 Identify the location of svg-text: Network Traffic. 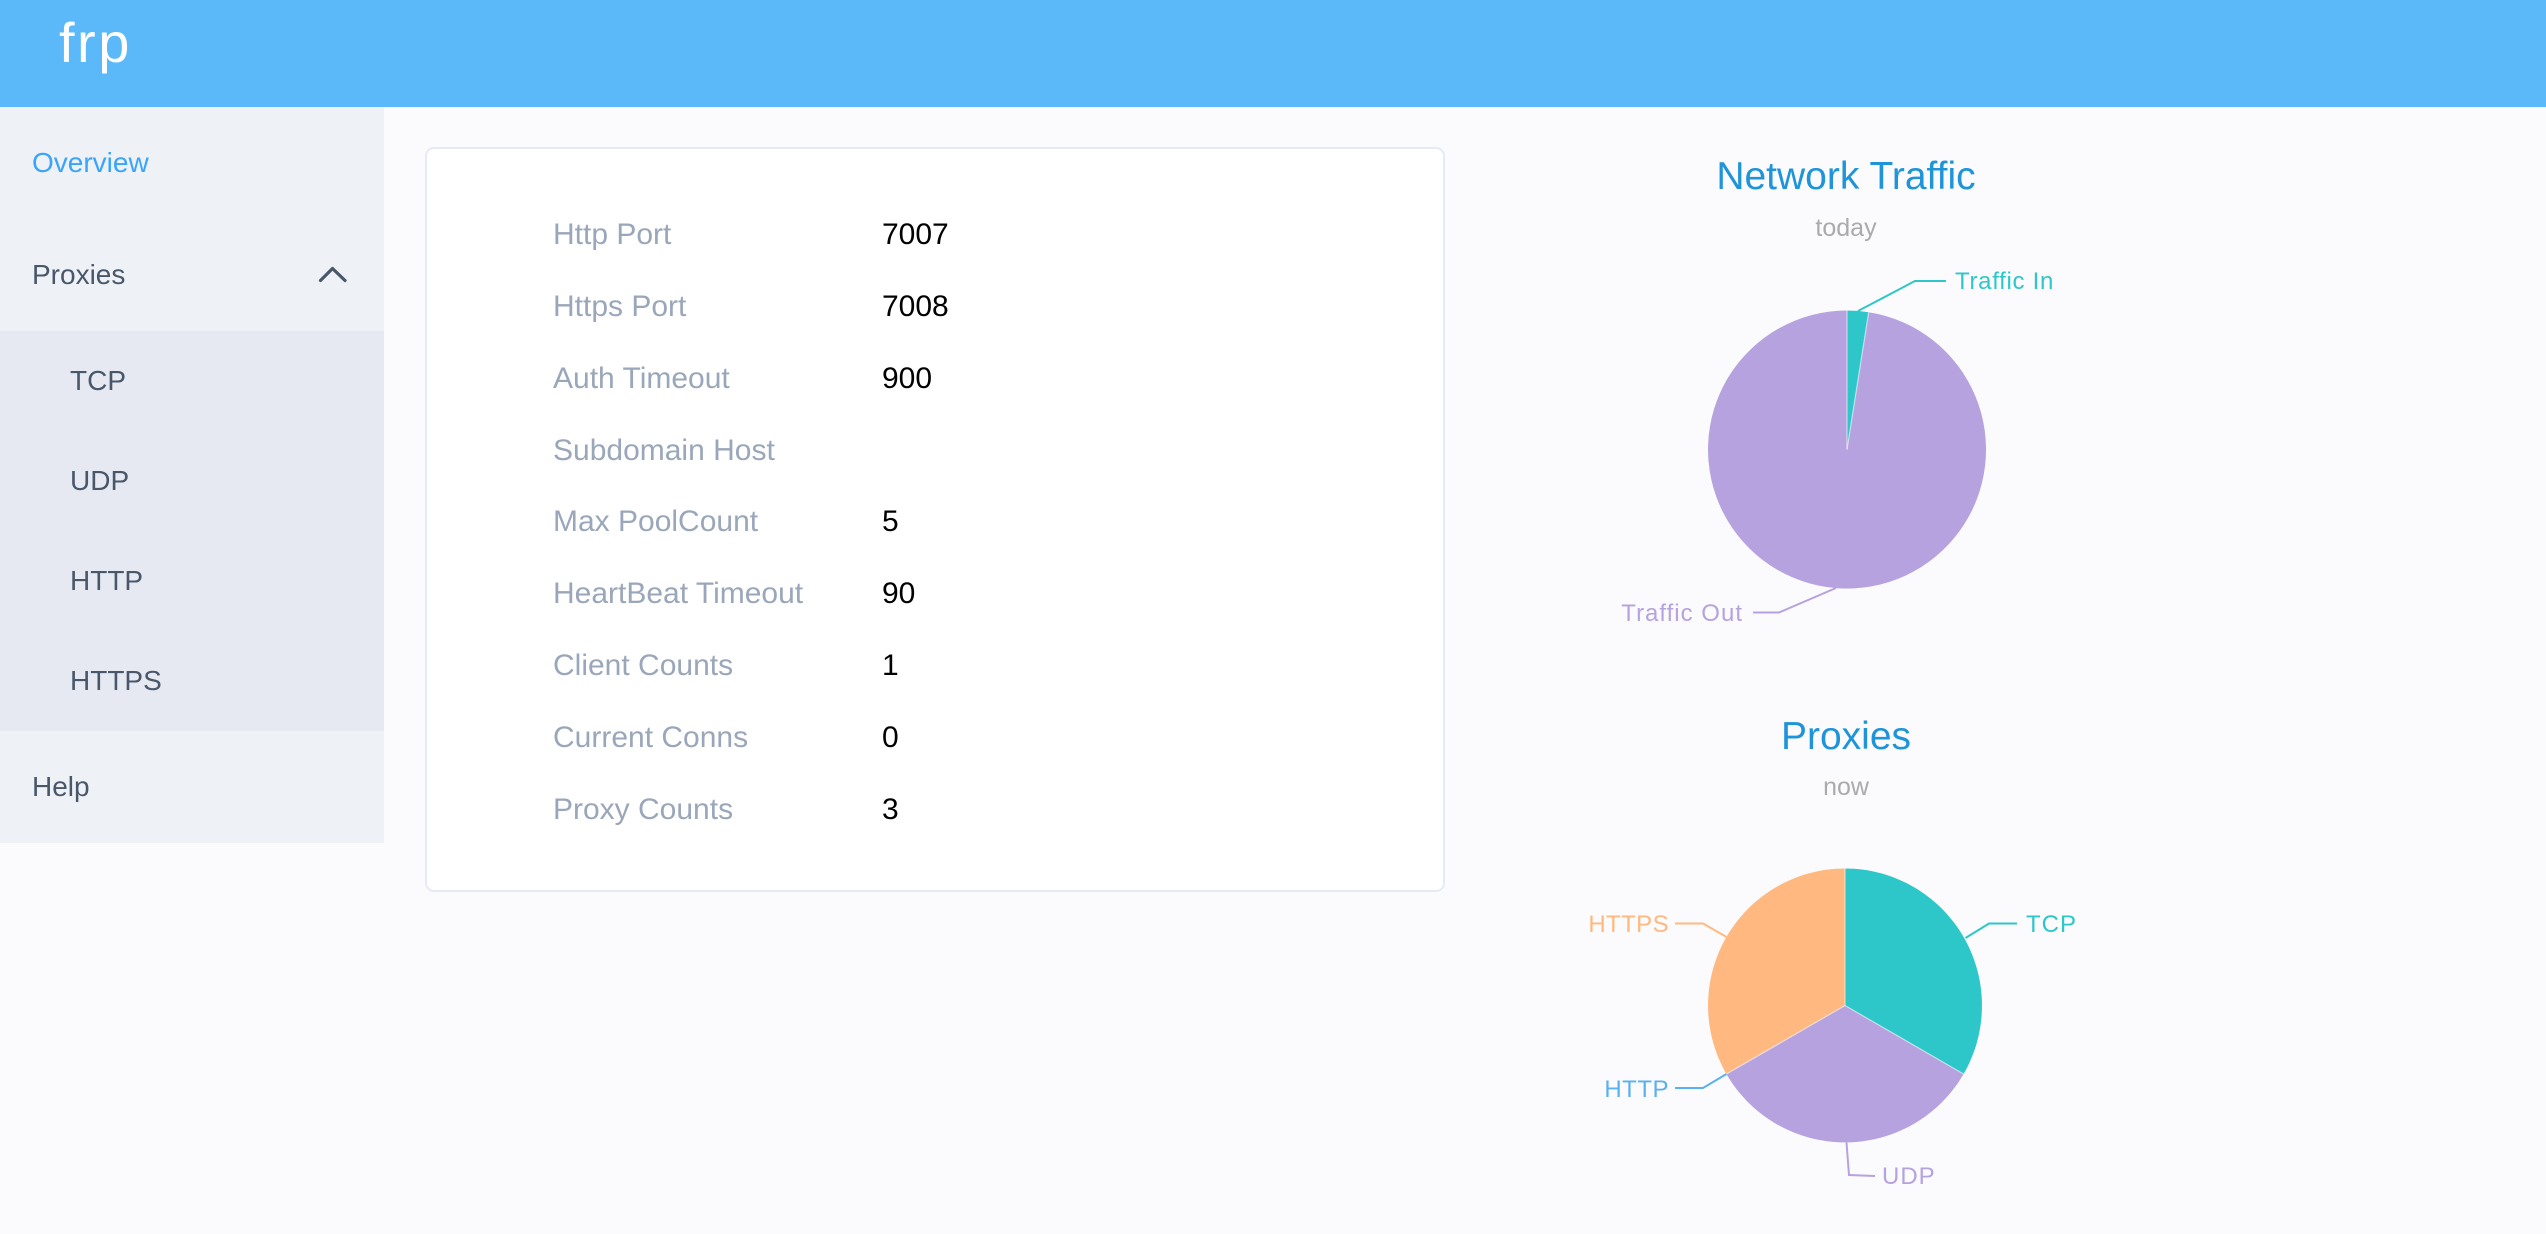
(1845, 176).